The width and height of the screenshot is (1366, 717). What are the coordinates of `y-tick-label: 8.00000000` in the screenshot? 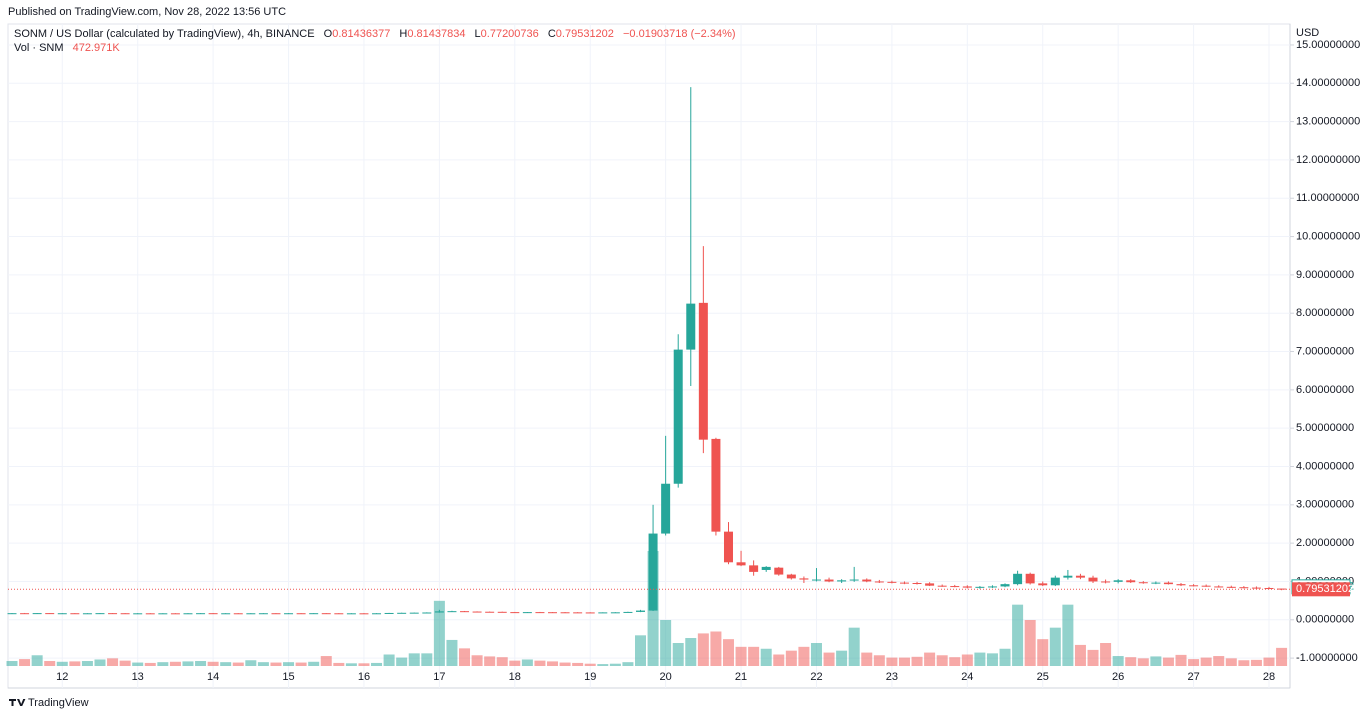 It's located at (1325, 313).